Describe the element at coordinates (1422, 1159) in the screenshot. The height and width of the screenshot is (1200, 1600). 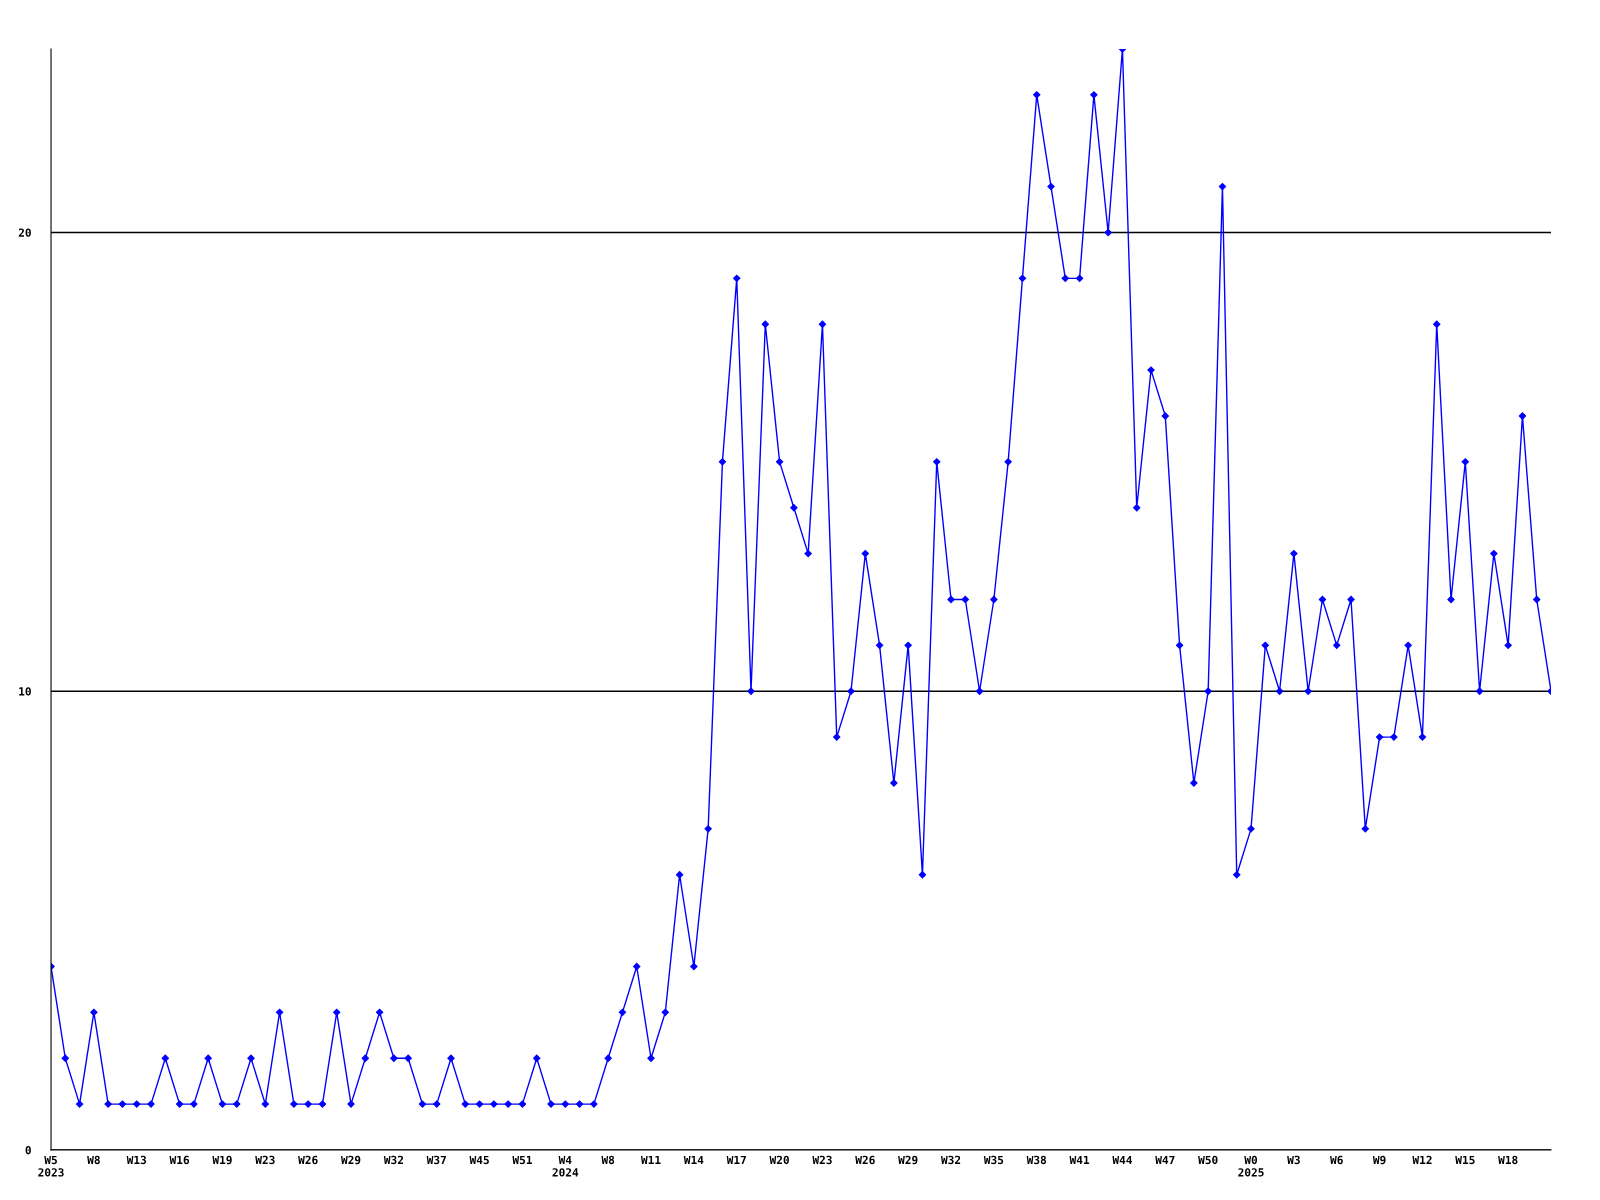
I see `x-tick-label: W12` at that location.